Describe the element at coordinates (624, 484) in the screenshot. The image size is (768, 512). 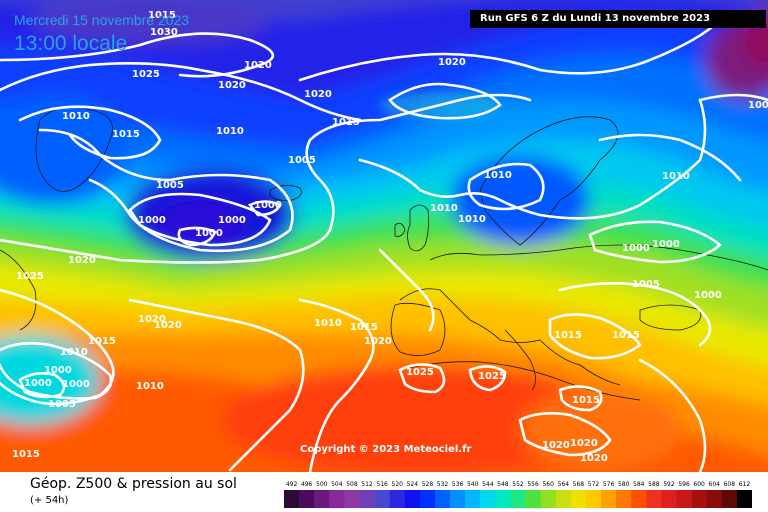
I see `legend-label: 580` at that location.